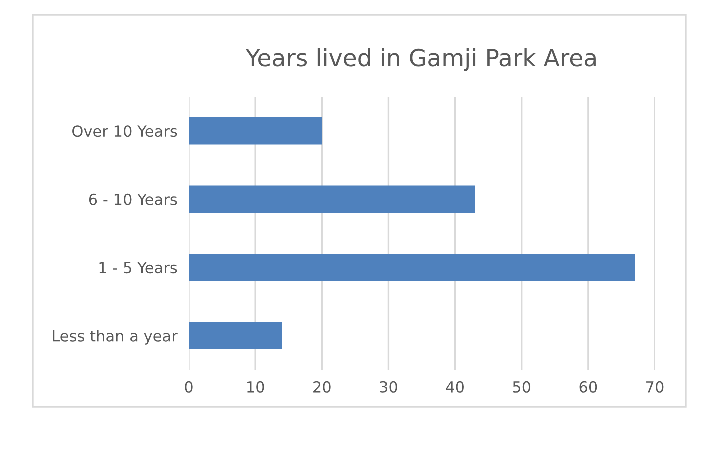  Describe the element at coordinates (189, 387) in the screenshot. I see `x-tick-label: 0` at that location.